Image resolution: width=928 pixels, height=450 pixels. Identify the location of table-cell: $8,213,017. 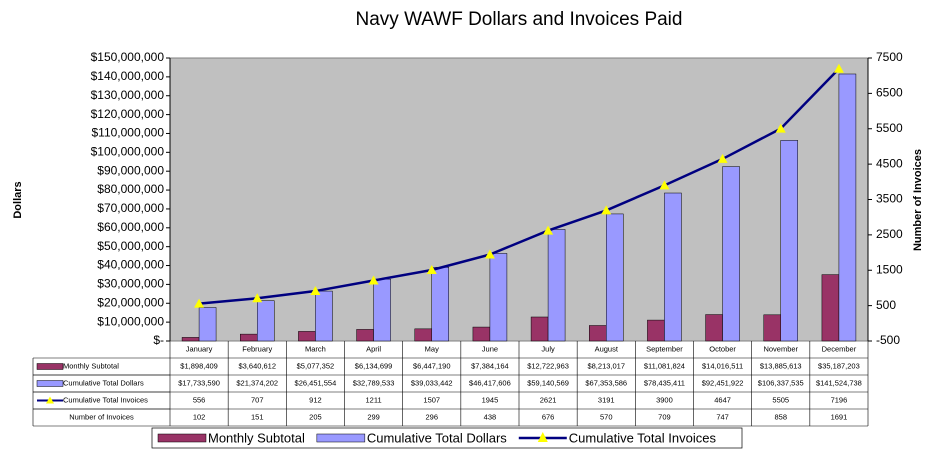
(606, 365).